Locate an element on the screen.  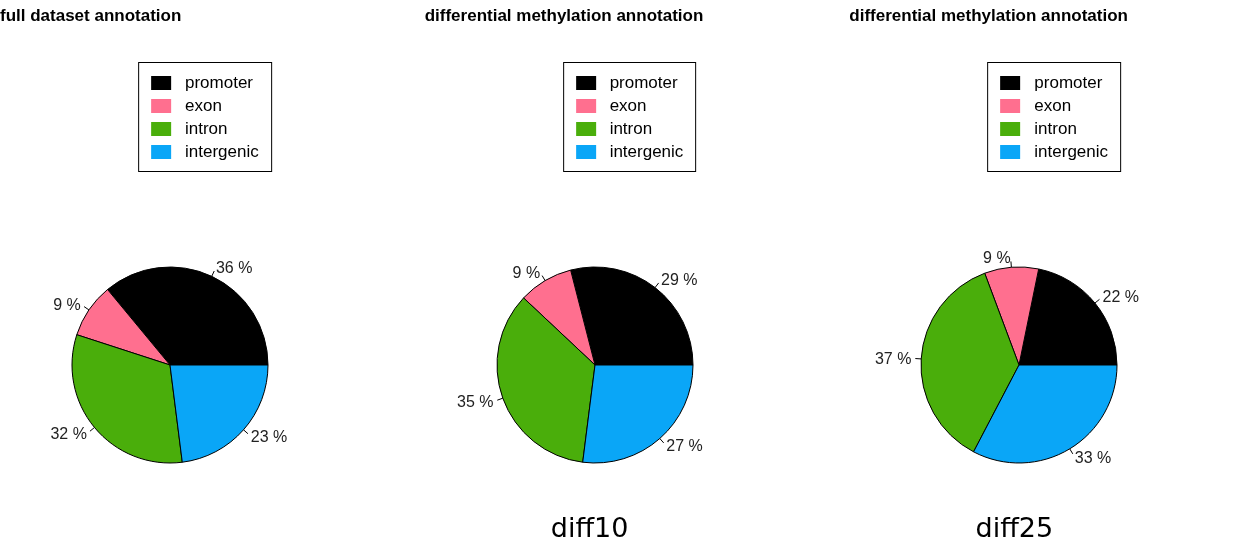
data-label: 22 % is located at coordinates (1121, 297).